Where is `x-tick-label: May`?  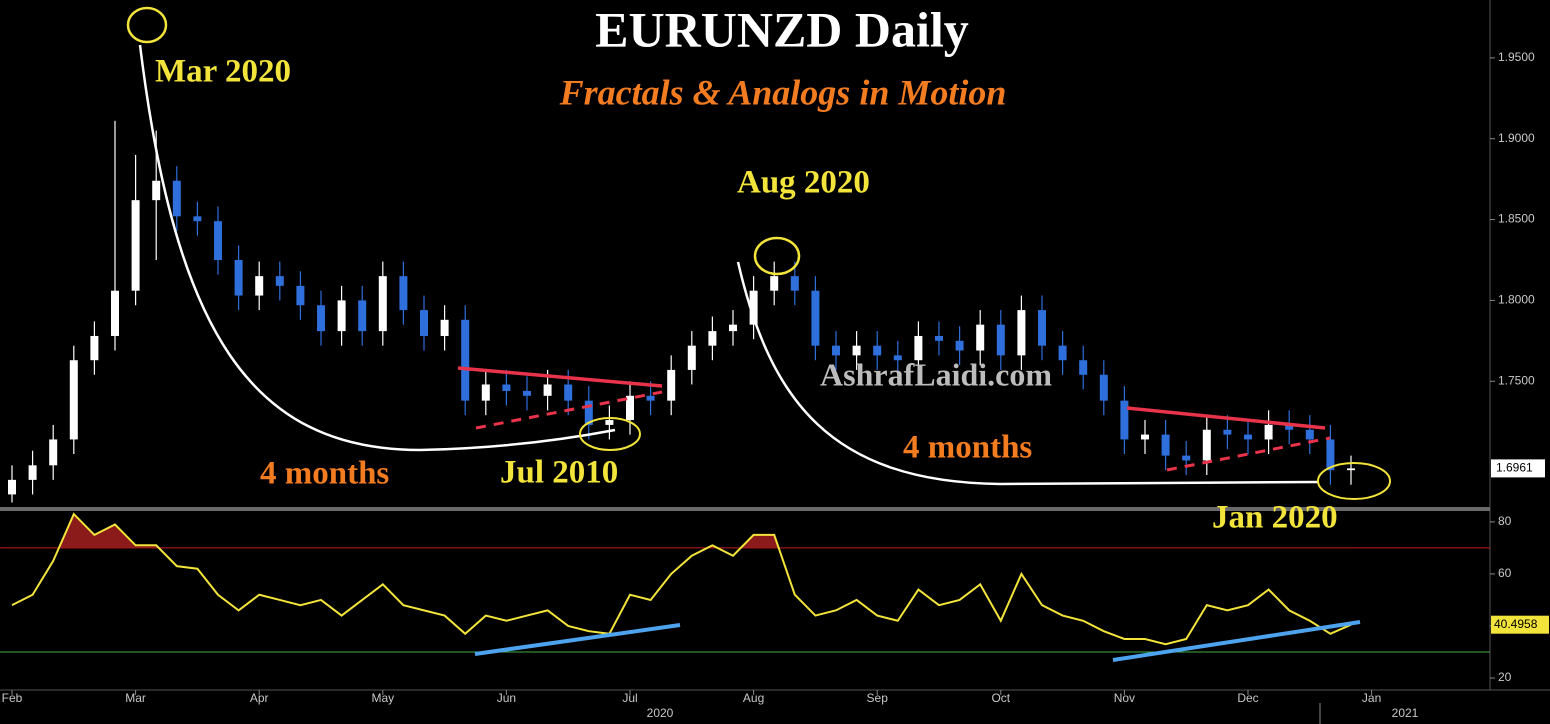
x-tick-label: May is located at coordinates (382, 698).